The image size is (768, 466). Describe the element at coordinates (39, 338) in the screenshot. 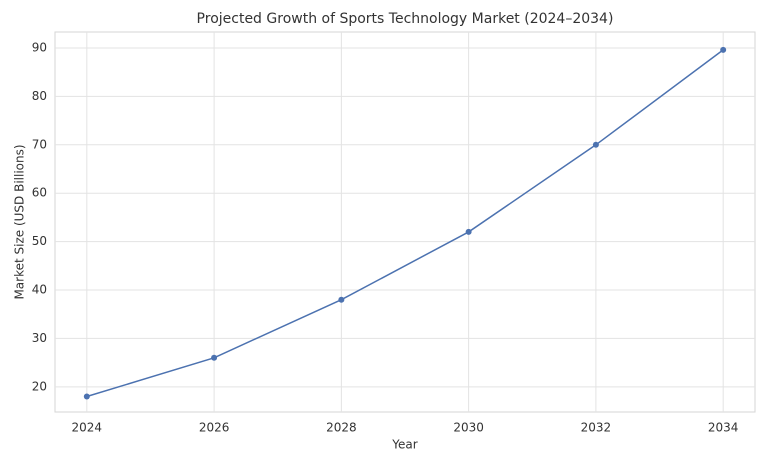

I see `y-tick-label: 30` at that location.